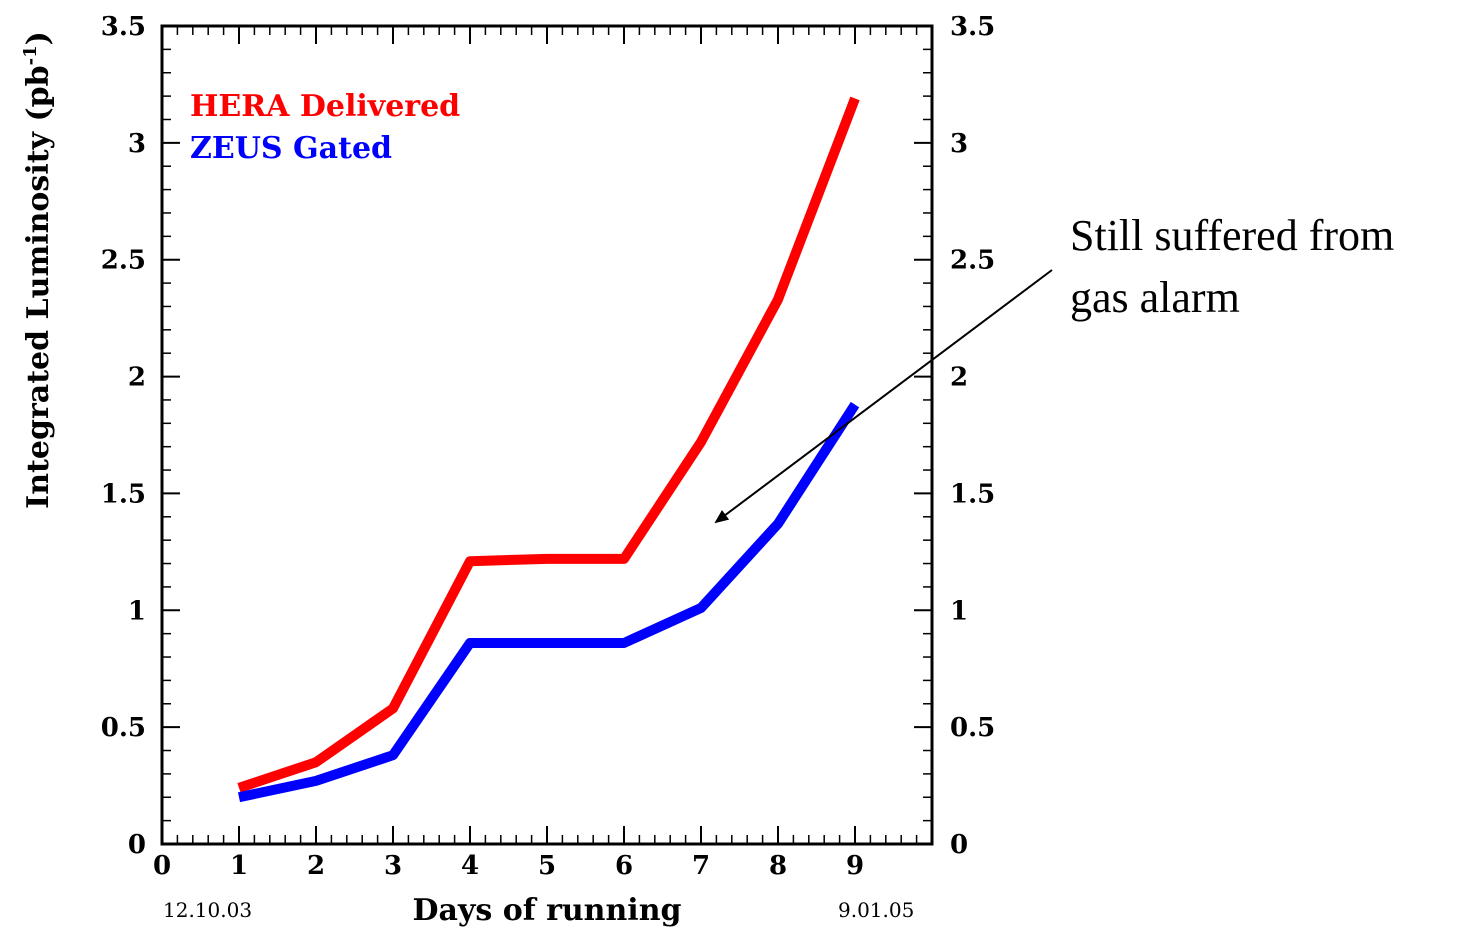 Image resolution: width=1468 pixels, height=928 pixels. I want to click on x-axis-labels: 0 1 2 3 4 5 6 7 8 9, so click(508, 866).